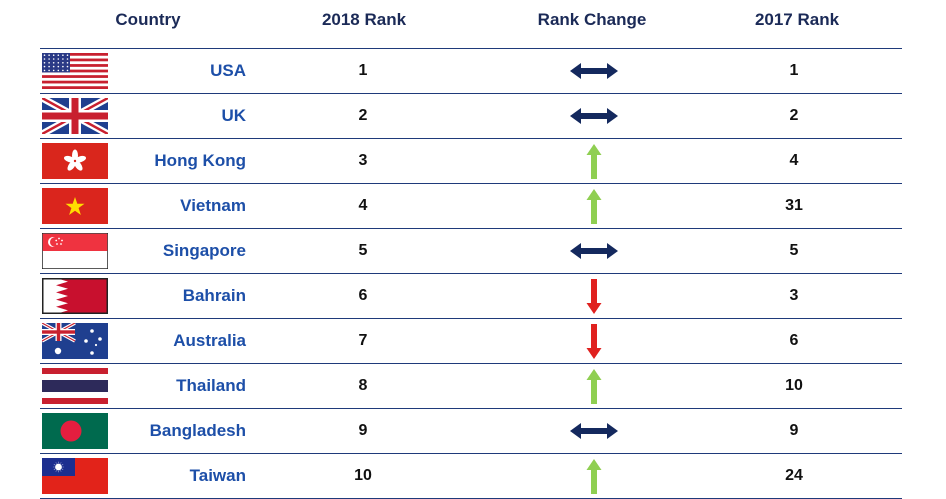 The height and width of the screenshot is (499, 946). Describe the element at coordinates (204, 250) in the screenshot. I see `country-name: Singapore` at that location.